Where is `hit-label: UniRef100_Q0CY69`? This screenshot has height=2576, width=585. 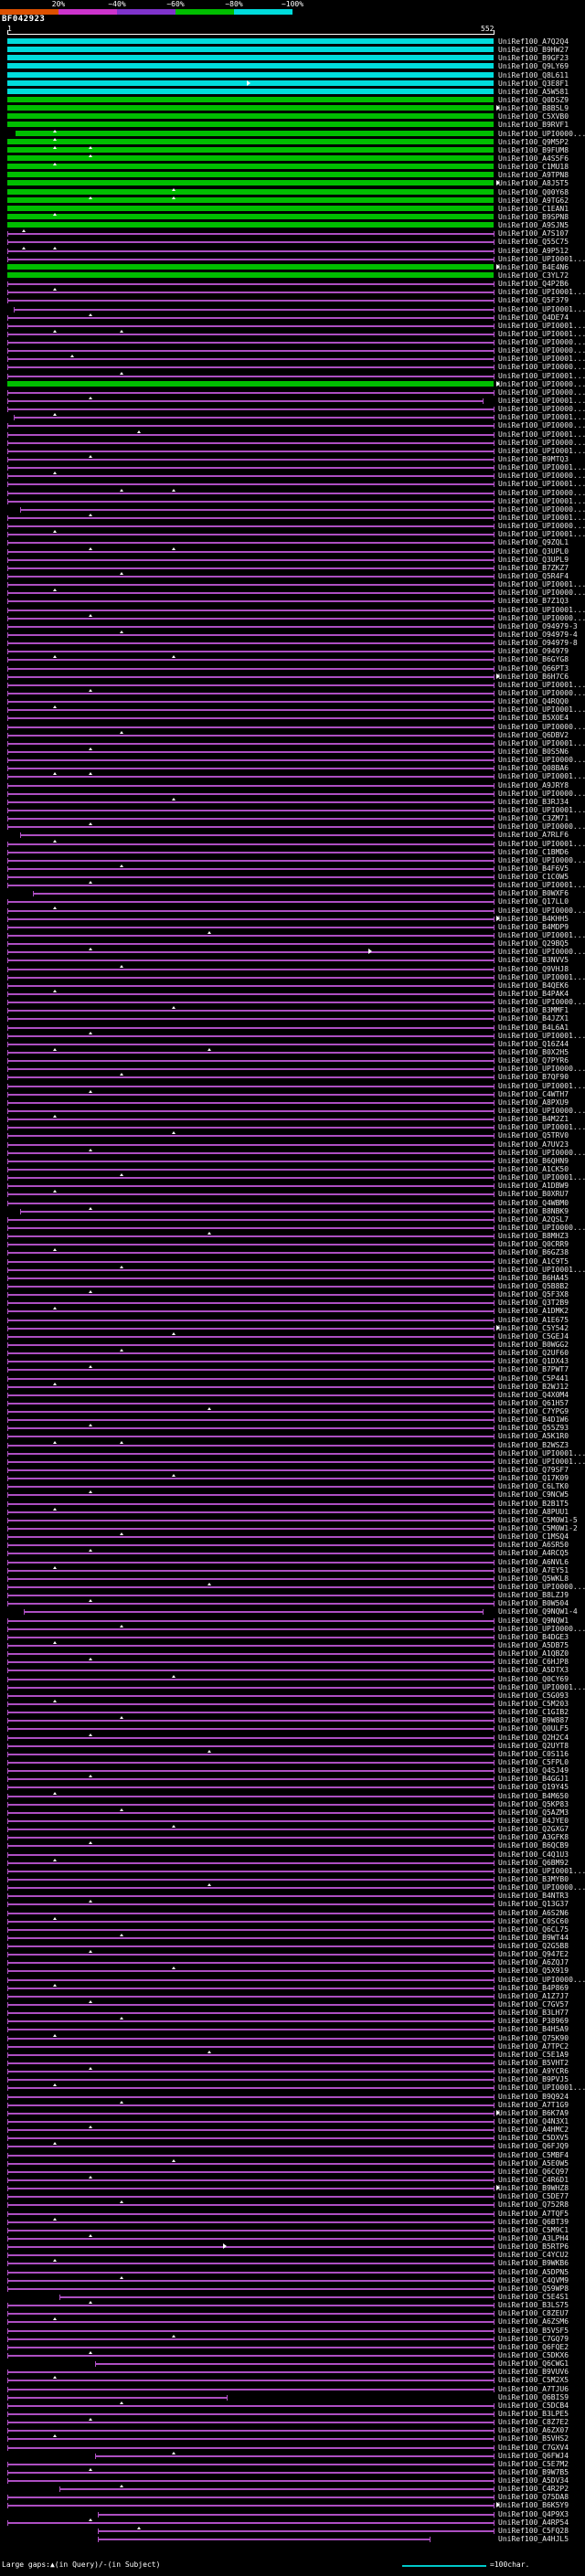
hit-label: UniRef100_Q0CY69 is located at coordinates (534, 1678).